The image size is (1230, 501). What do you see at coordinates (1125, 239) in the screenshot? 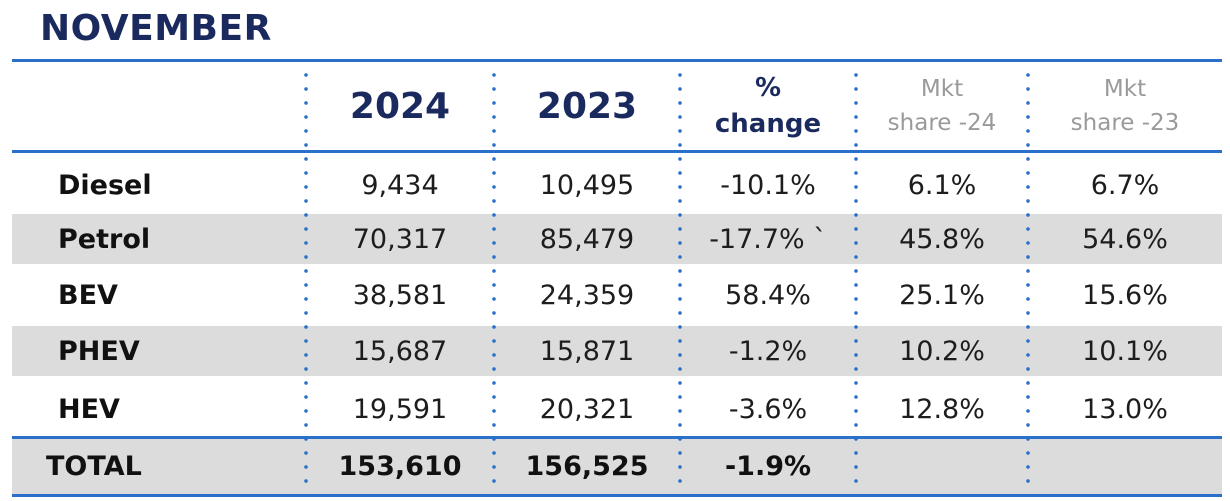
I see `cell-share-23: 54.6%` at bounding box center [1125, 239].